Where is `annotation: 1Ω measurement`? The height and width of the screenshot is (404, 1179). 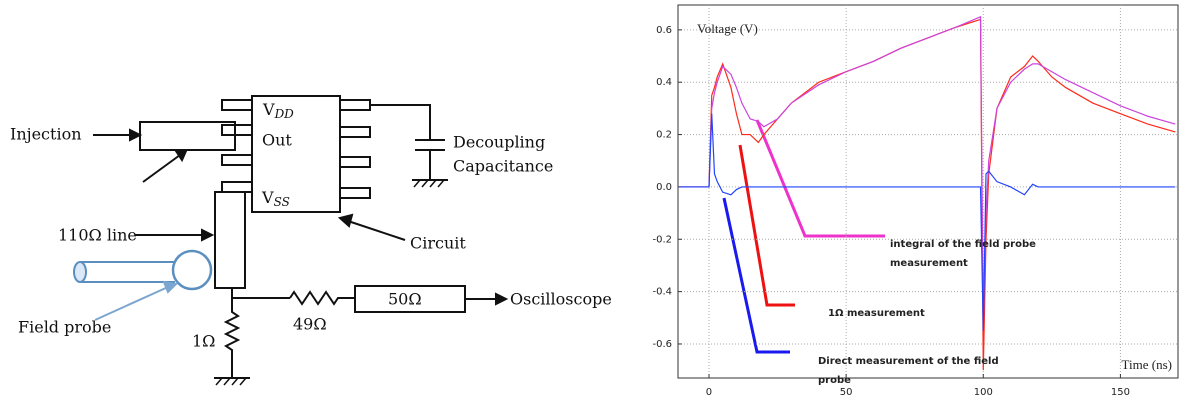 annotation: 1Ω measurement is located at coordinates (876, 313).